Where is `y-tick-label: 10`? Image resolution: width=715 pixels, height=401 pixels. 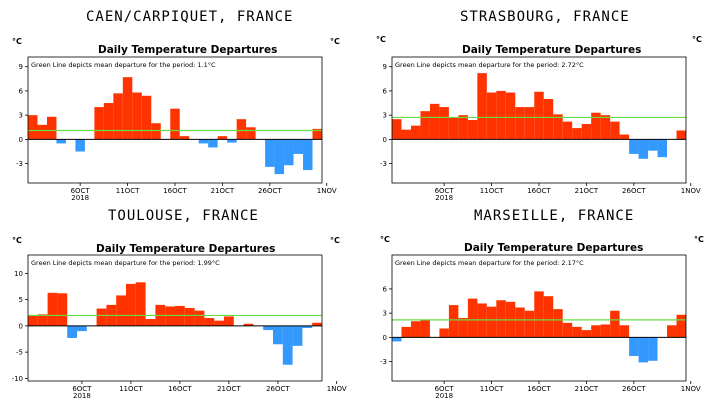 y-tick-label: 10 is located at coordinates (18, 274).